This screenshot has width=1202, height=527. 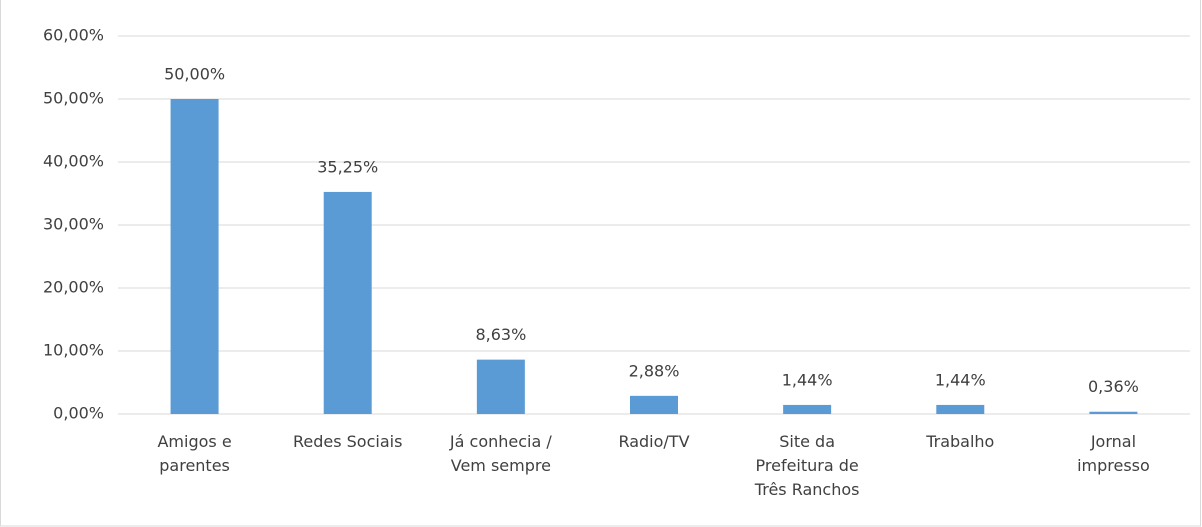 What do you see at coordinates (73, 224) in the screenshot?
I see `y-tick-label: 30,00%` at bounding box center [73, 224].